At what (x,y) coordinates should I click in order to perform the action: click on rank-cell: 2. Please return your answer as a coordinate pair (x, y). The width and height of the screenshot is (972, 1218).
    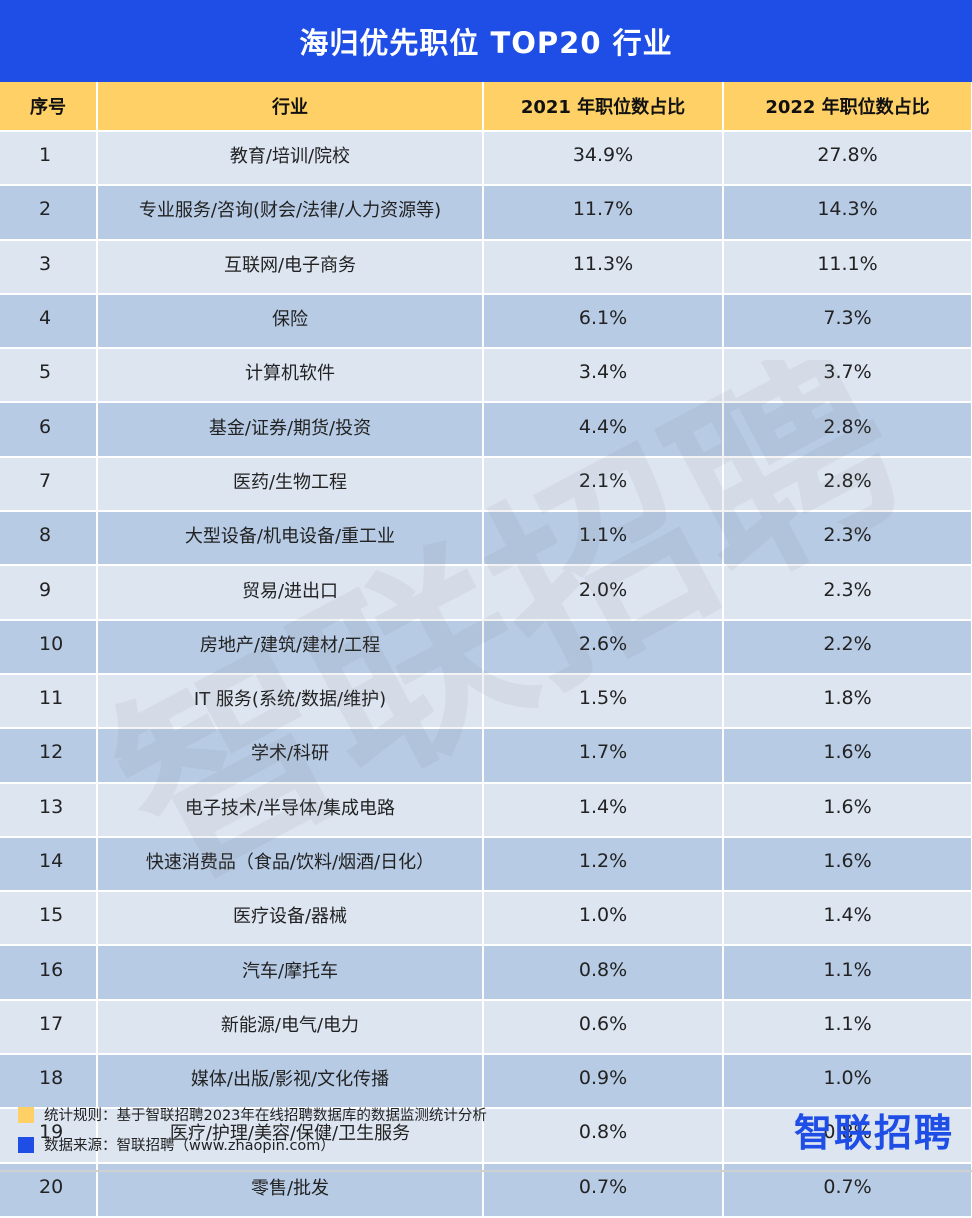
    Looking at the image, I should click on (49, 213).